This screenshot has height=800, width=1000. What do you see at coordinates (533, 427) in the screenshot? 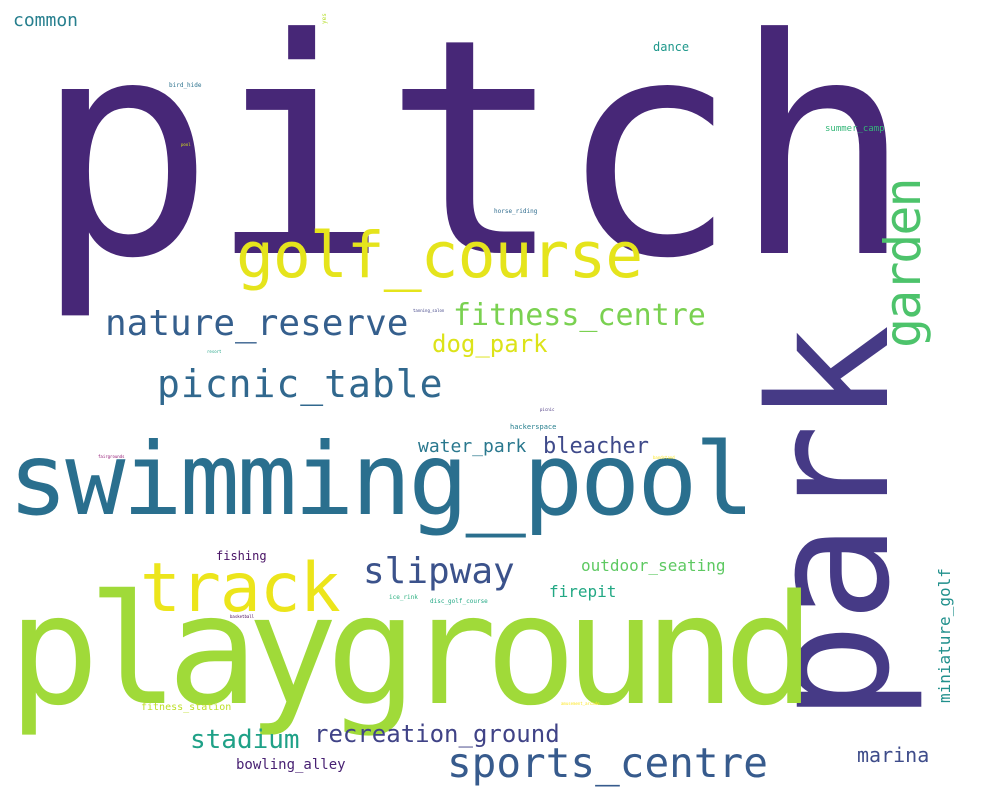
I see `word-hackerspace: hackerspace` at bounding box center [533, 427].